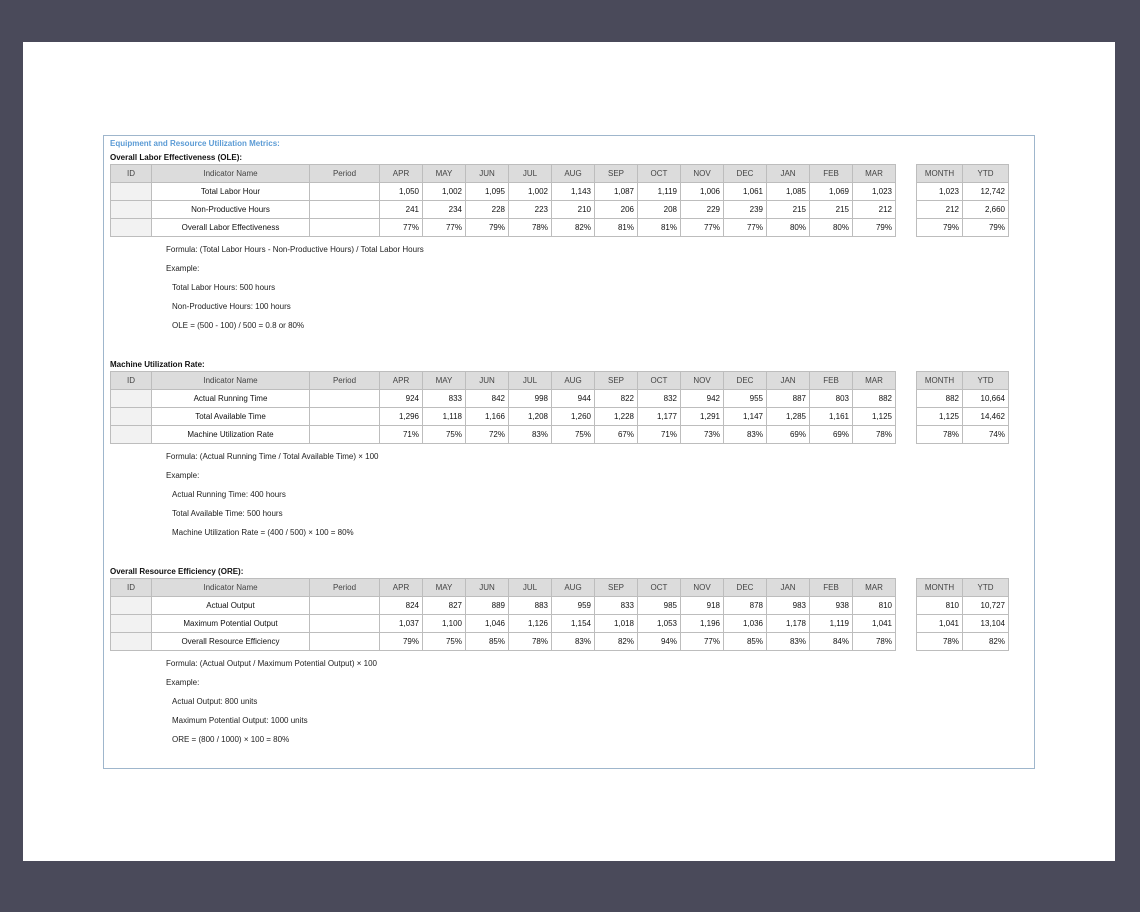 Image resolution: width=1140 pixels, height=912 pixels. What do you see at coordinates (230, 434) in the screenshot?
I see `indicator-name-cell: Machine Utilization Rate` at bounding box center [230, 434].